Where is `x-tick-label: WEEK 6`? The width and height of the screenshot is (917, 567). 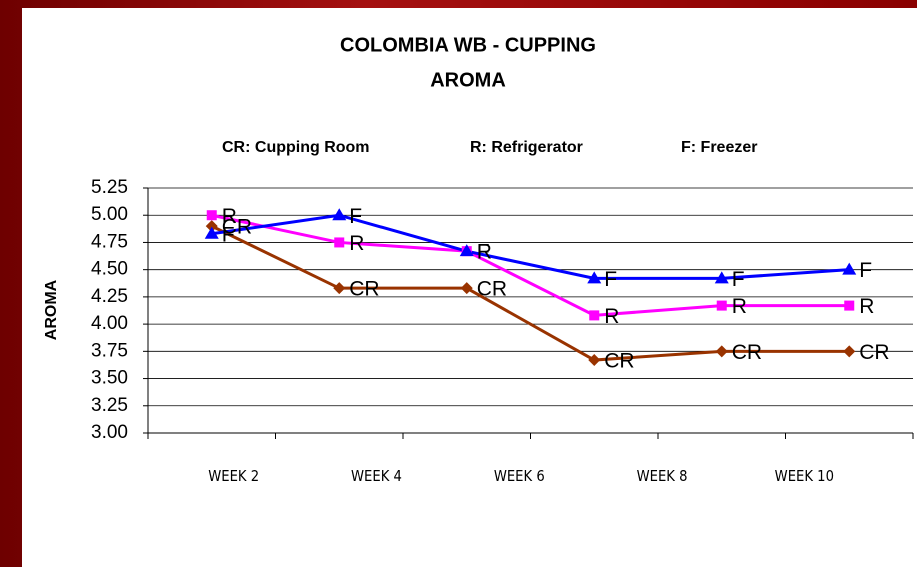
x-tick-label: WEEK 6 is located at coordinates (519, 477).